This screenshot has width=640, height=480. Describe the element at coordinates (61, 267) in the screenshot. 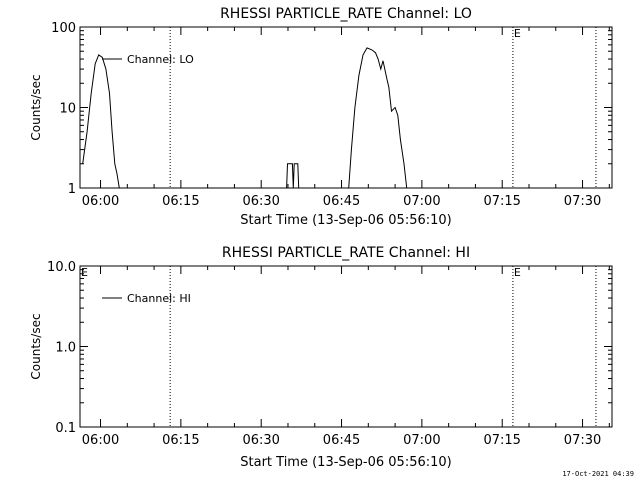

I see `y-tick-label: 10.0` at that location.